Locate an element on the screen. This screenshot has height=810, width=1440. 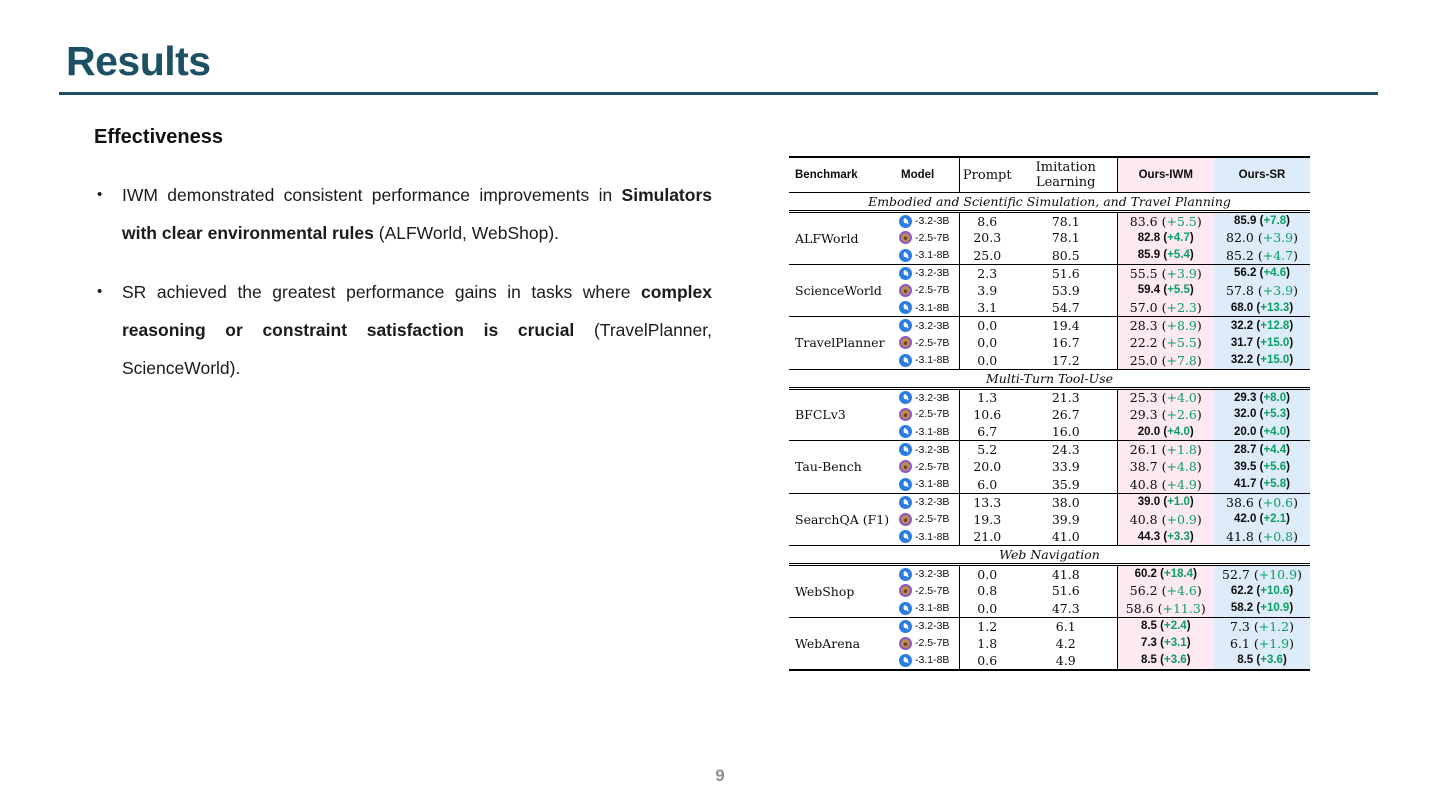
score-delta: +2.1 is located at coordinates (1275, 519).